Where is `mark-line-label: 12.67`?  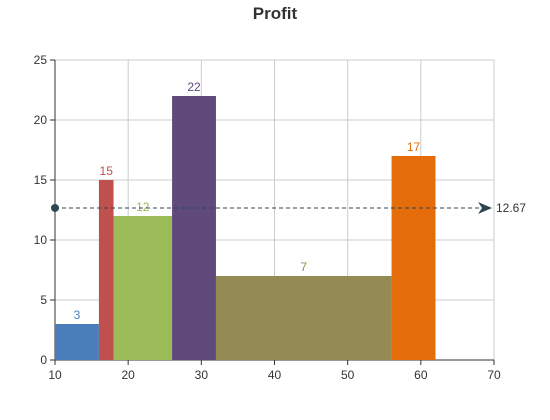
mark-line-label: 12.67 is located at coordinates (511, 208).